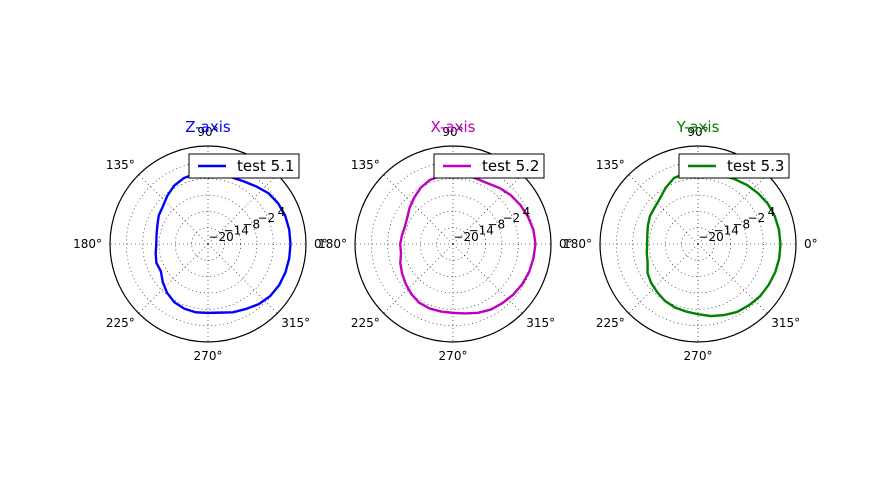 This screenshot has height=490, width=886. I want to click on legend: test 5.1, so click(244, 166).